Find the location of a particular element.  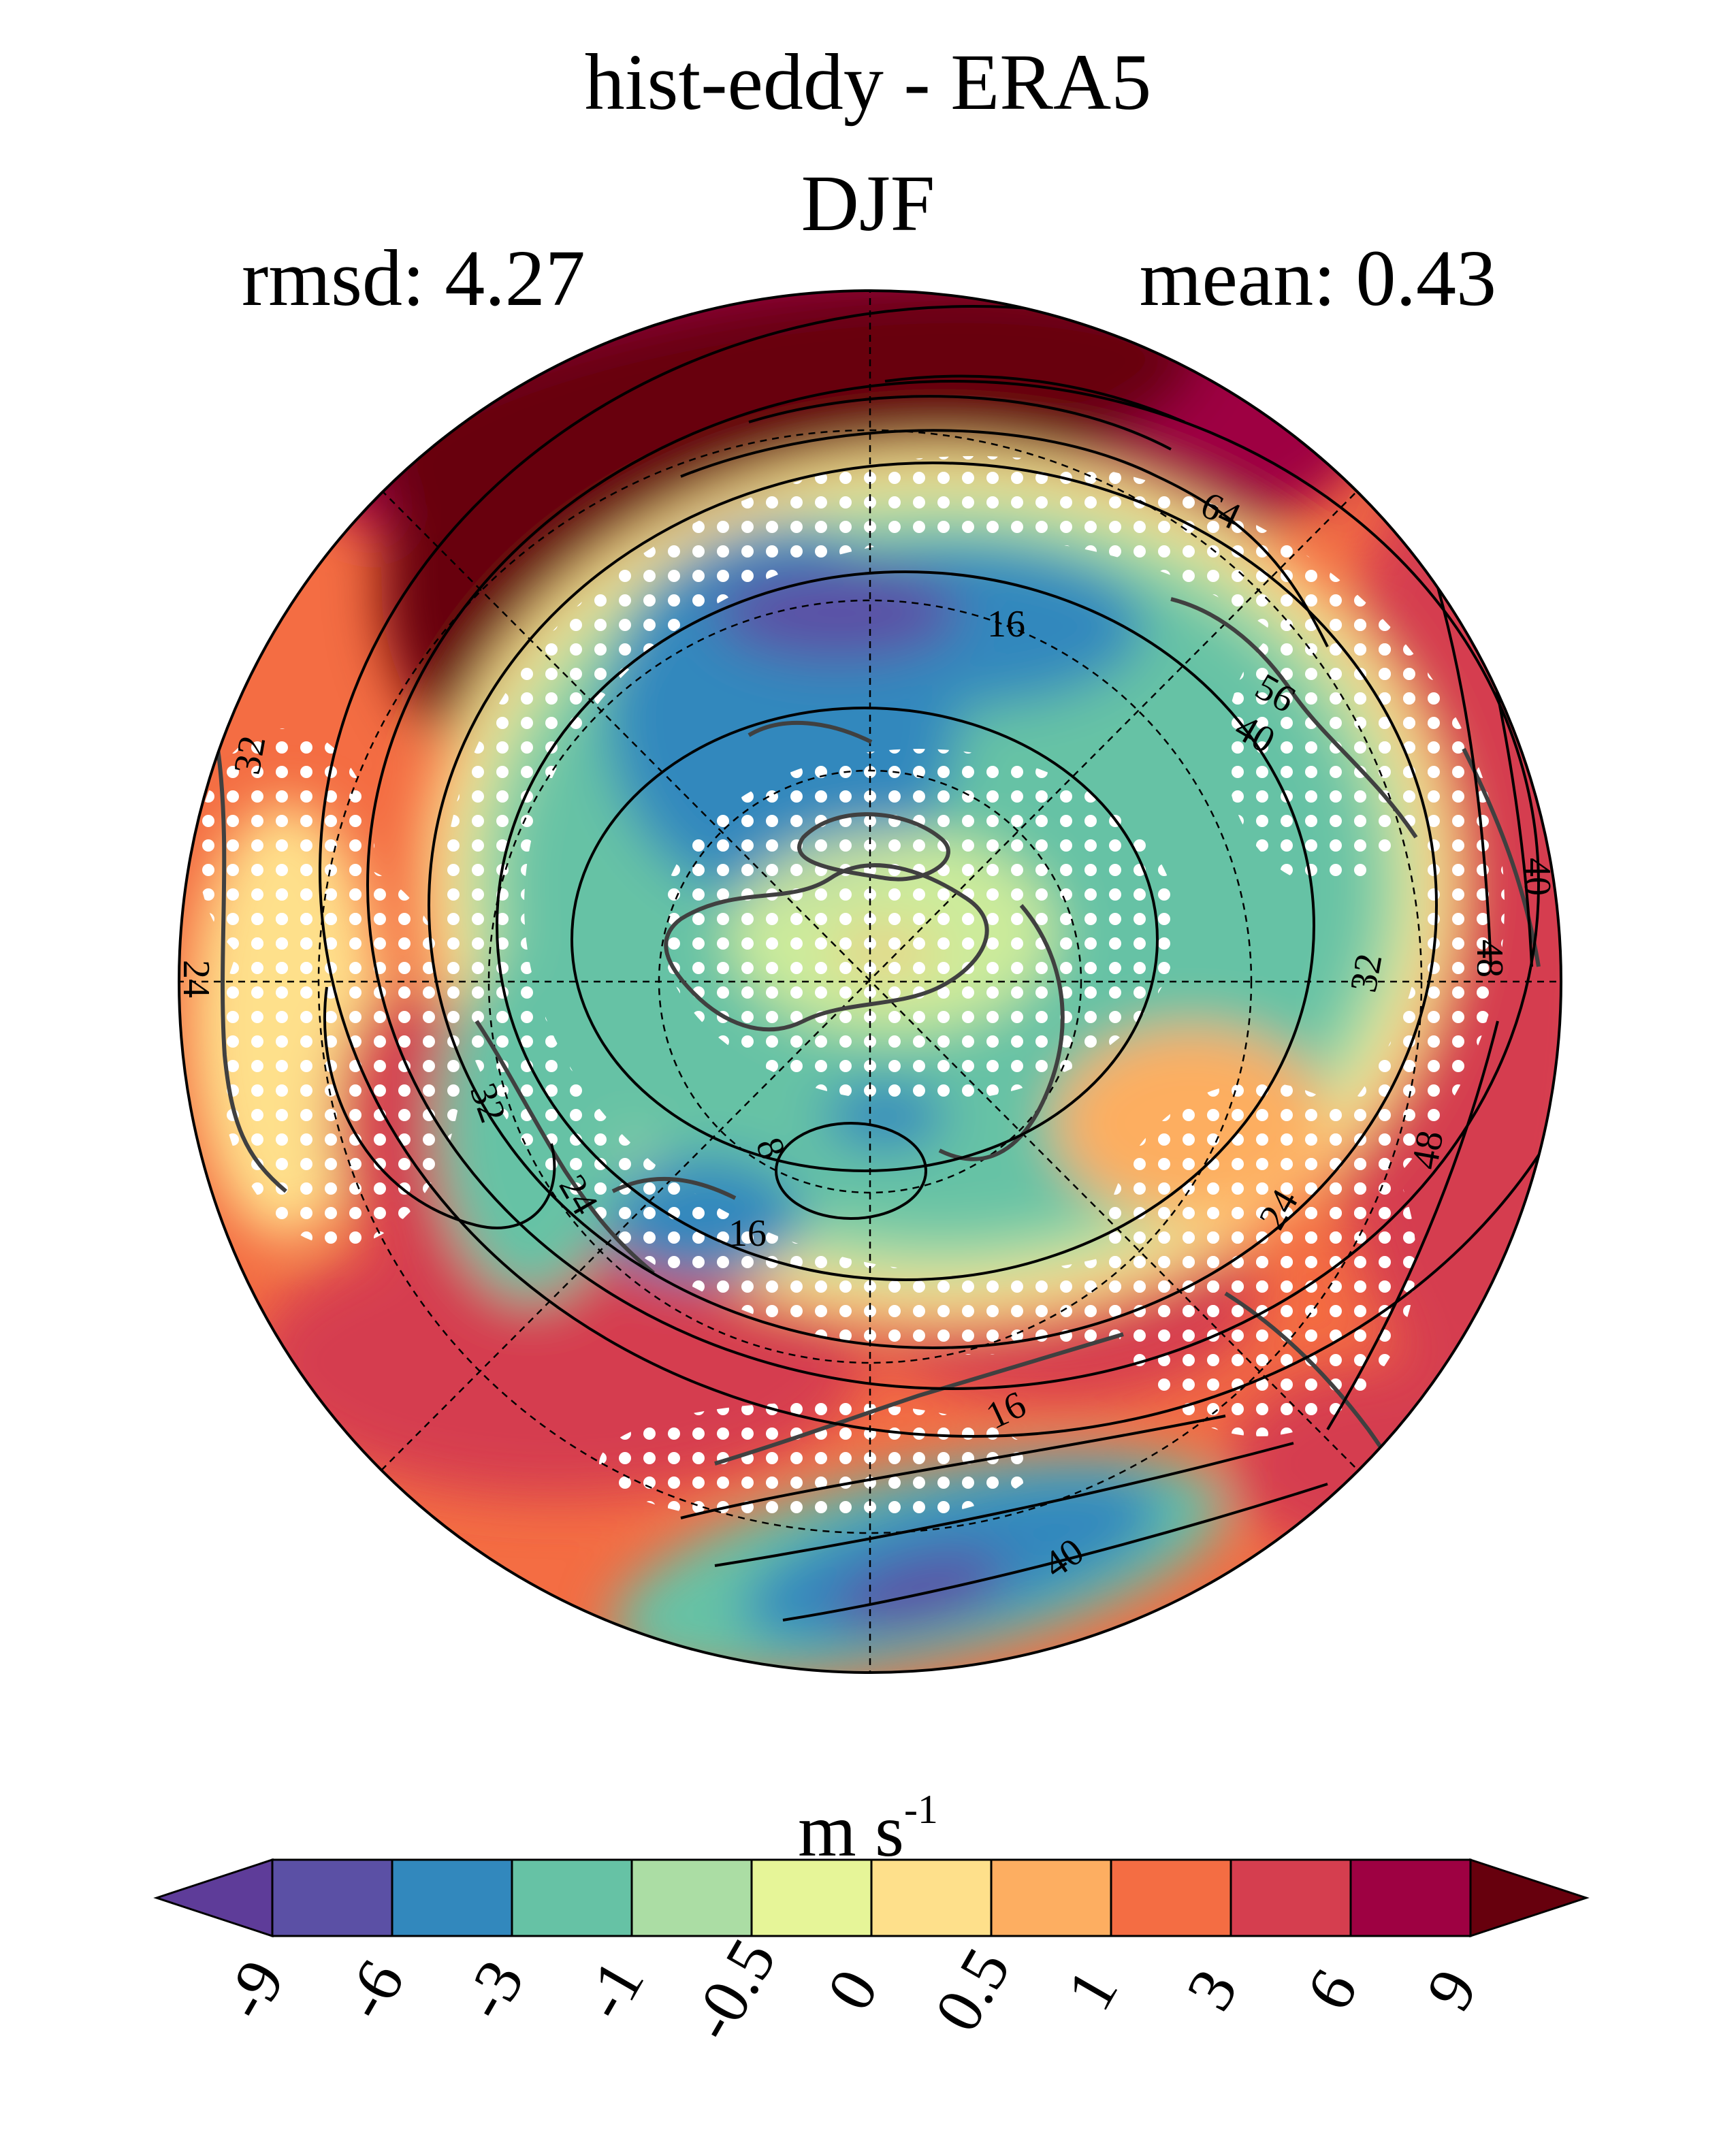

mean-label: mean: 0.43 is located at coordinates (1317, 278).